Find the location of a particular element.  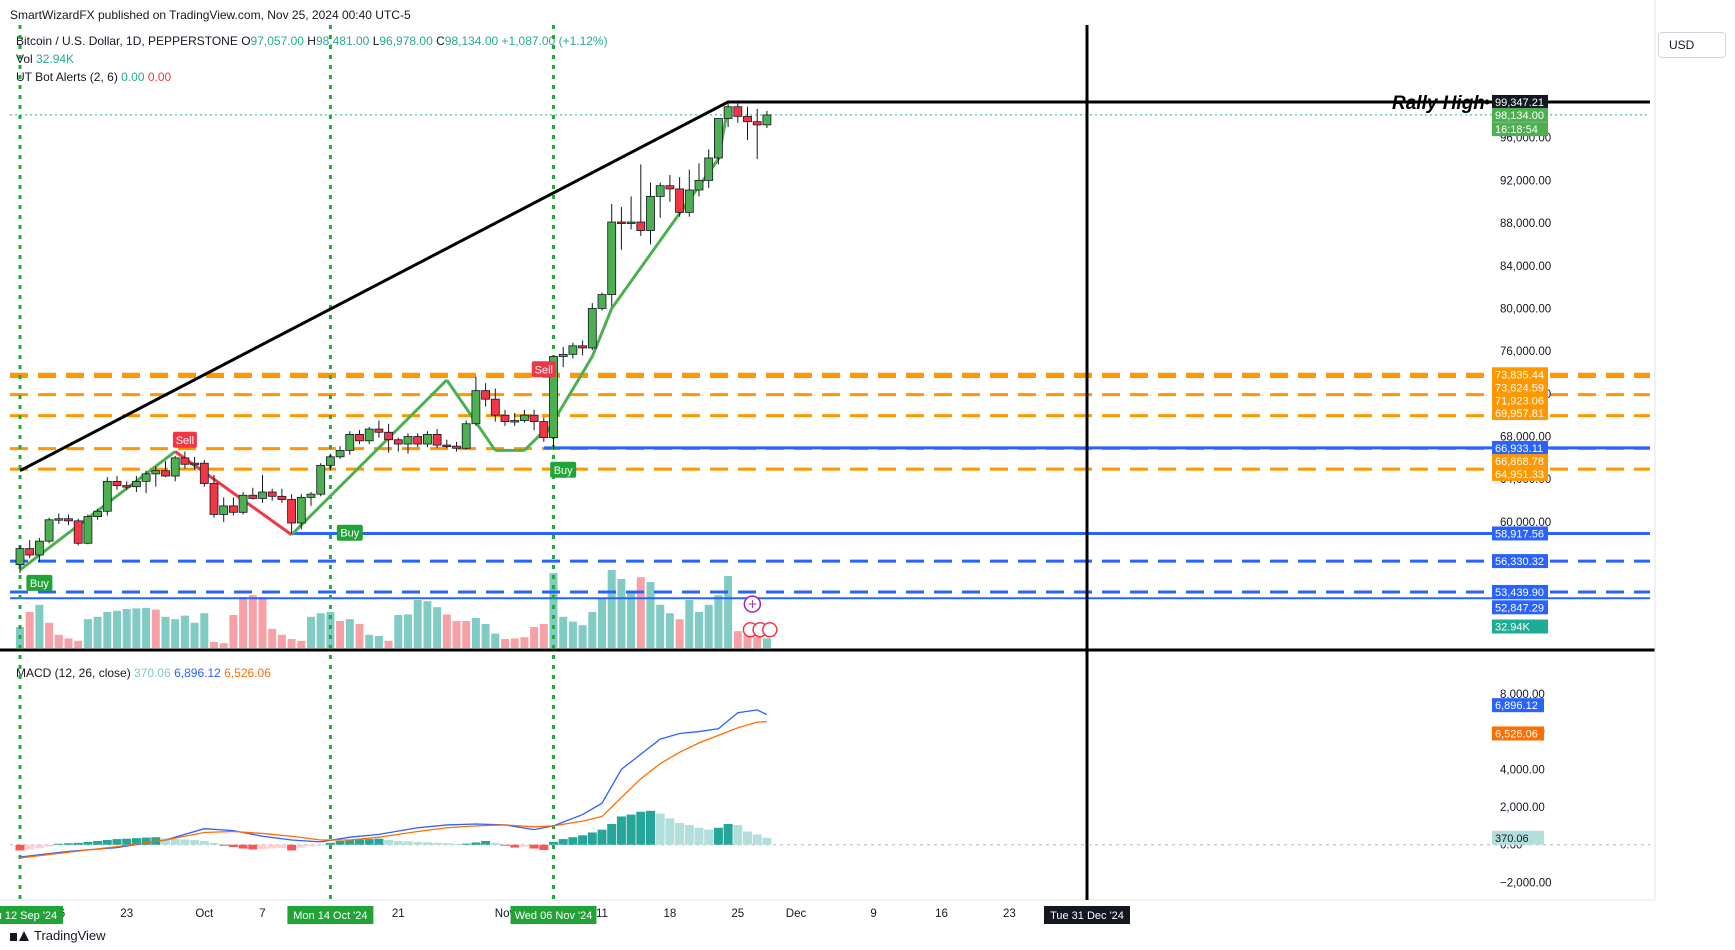

price-axis-label: 66,933.11 is located at coordinates (1519, 449).